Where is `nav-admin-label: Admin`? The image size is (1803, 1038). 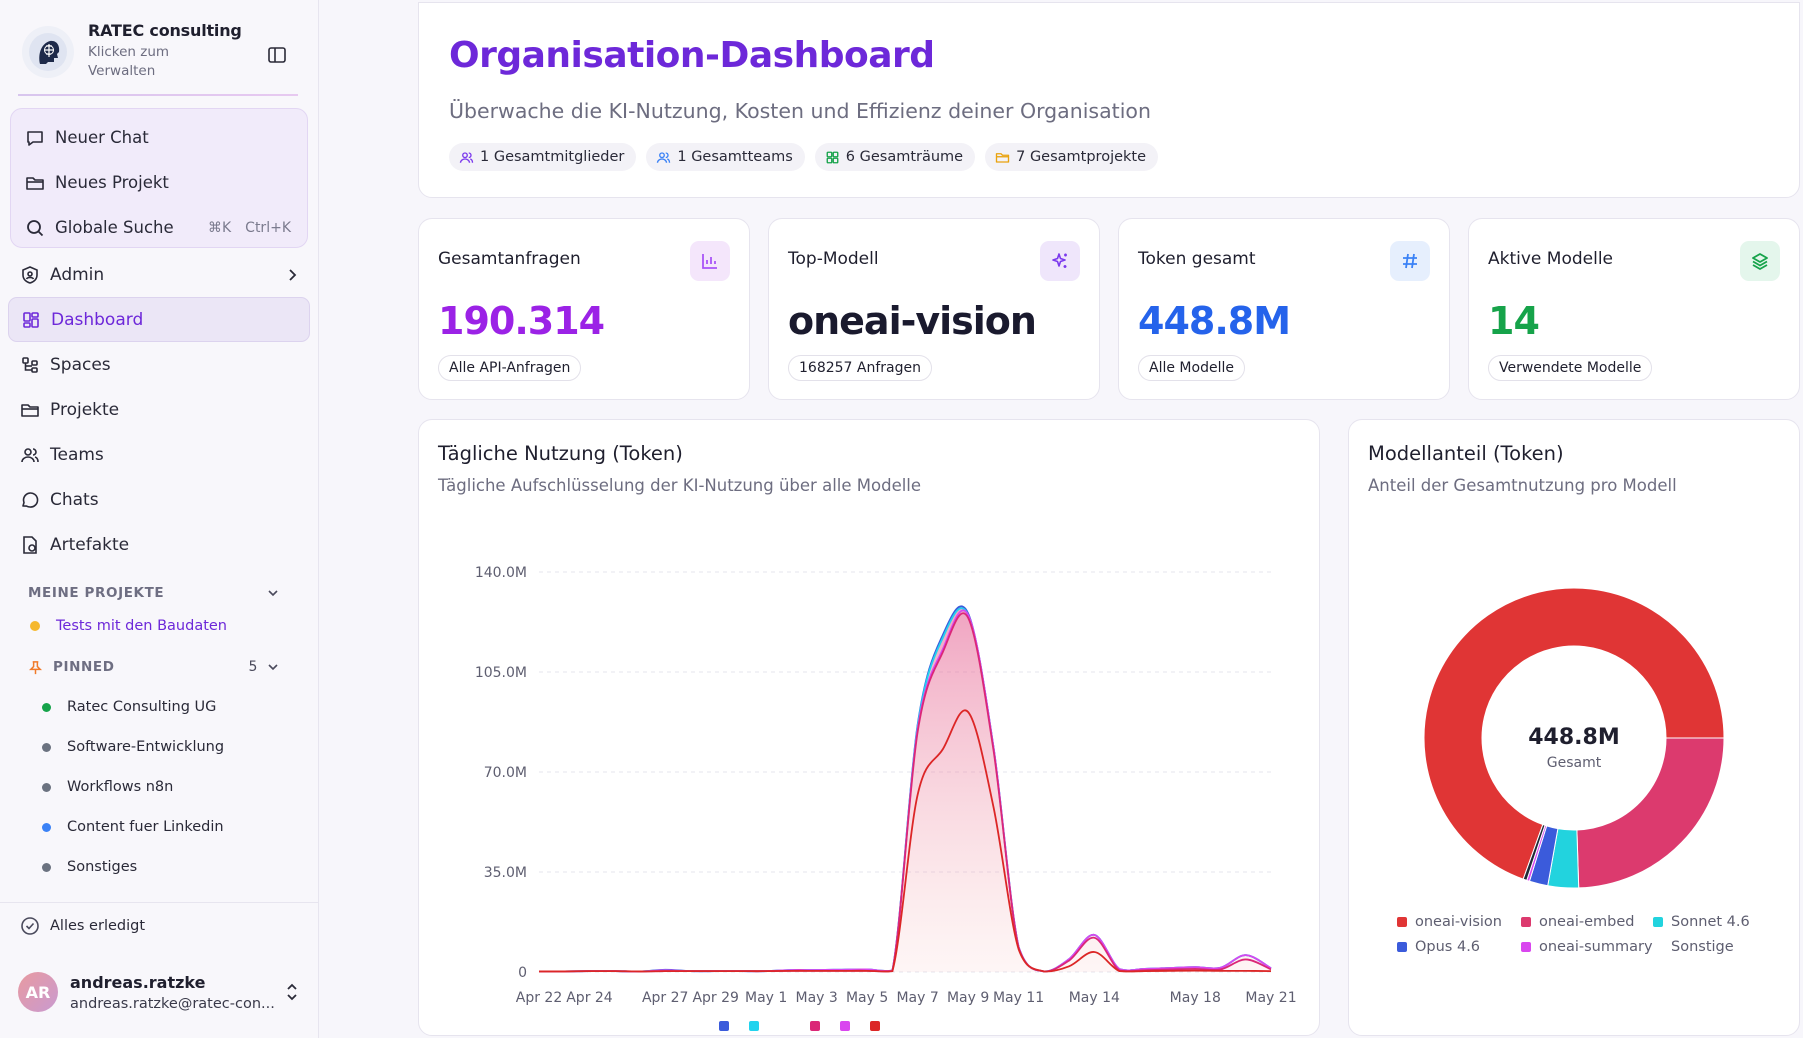 nav-admin-label: Admin is located at coordinates (77, 274).